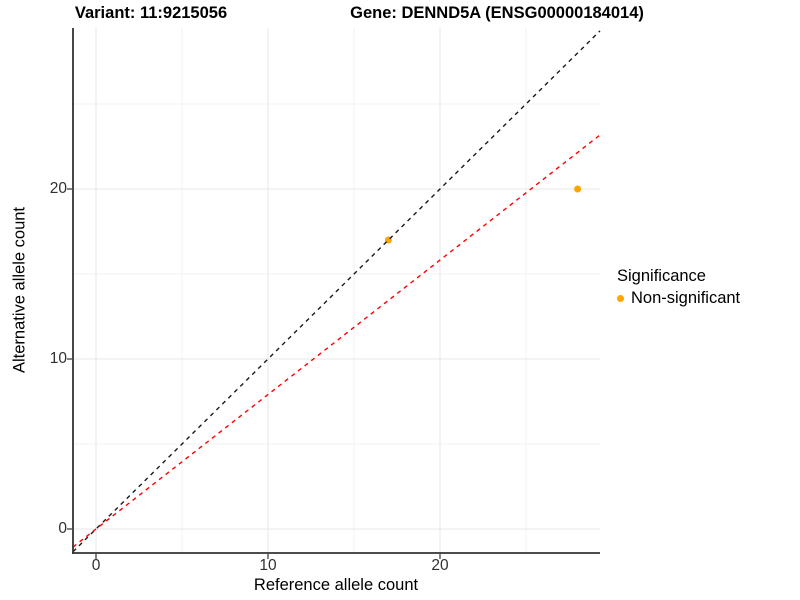  I want to click on legend-items: Non-significant, so click(678, 298).